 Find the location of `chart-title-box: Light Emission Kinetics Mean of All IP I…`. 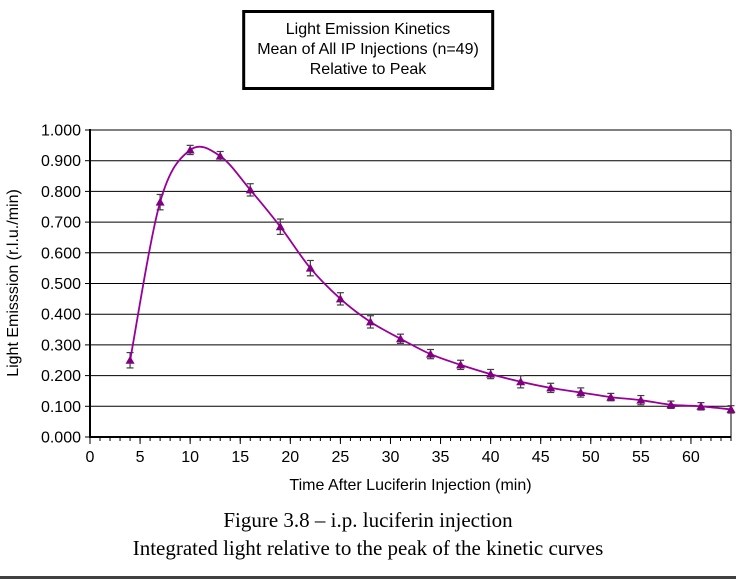

chart-title-box: Light Emission Kinetics Mean of All IP I… is located at coordinates (368, 50).